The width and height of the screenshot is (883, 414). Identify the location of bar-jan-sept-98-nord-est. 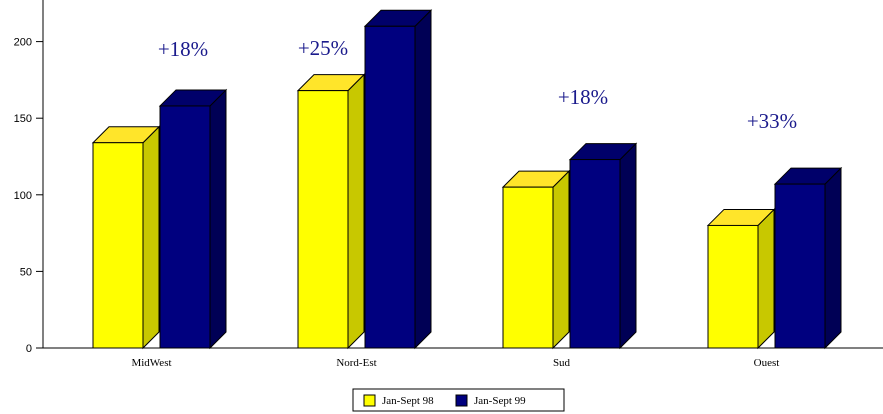
(331, 211).